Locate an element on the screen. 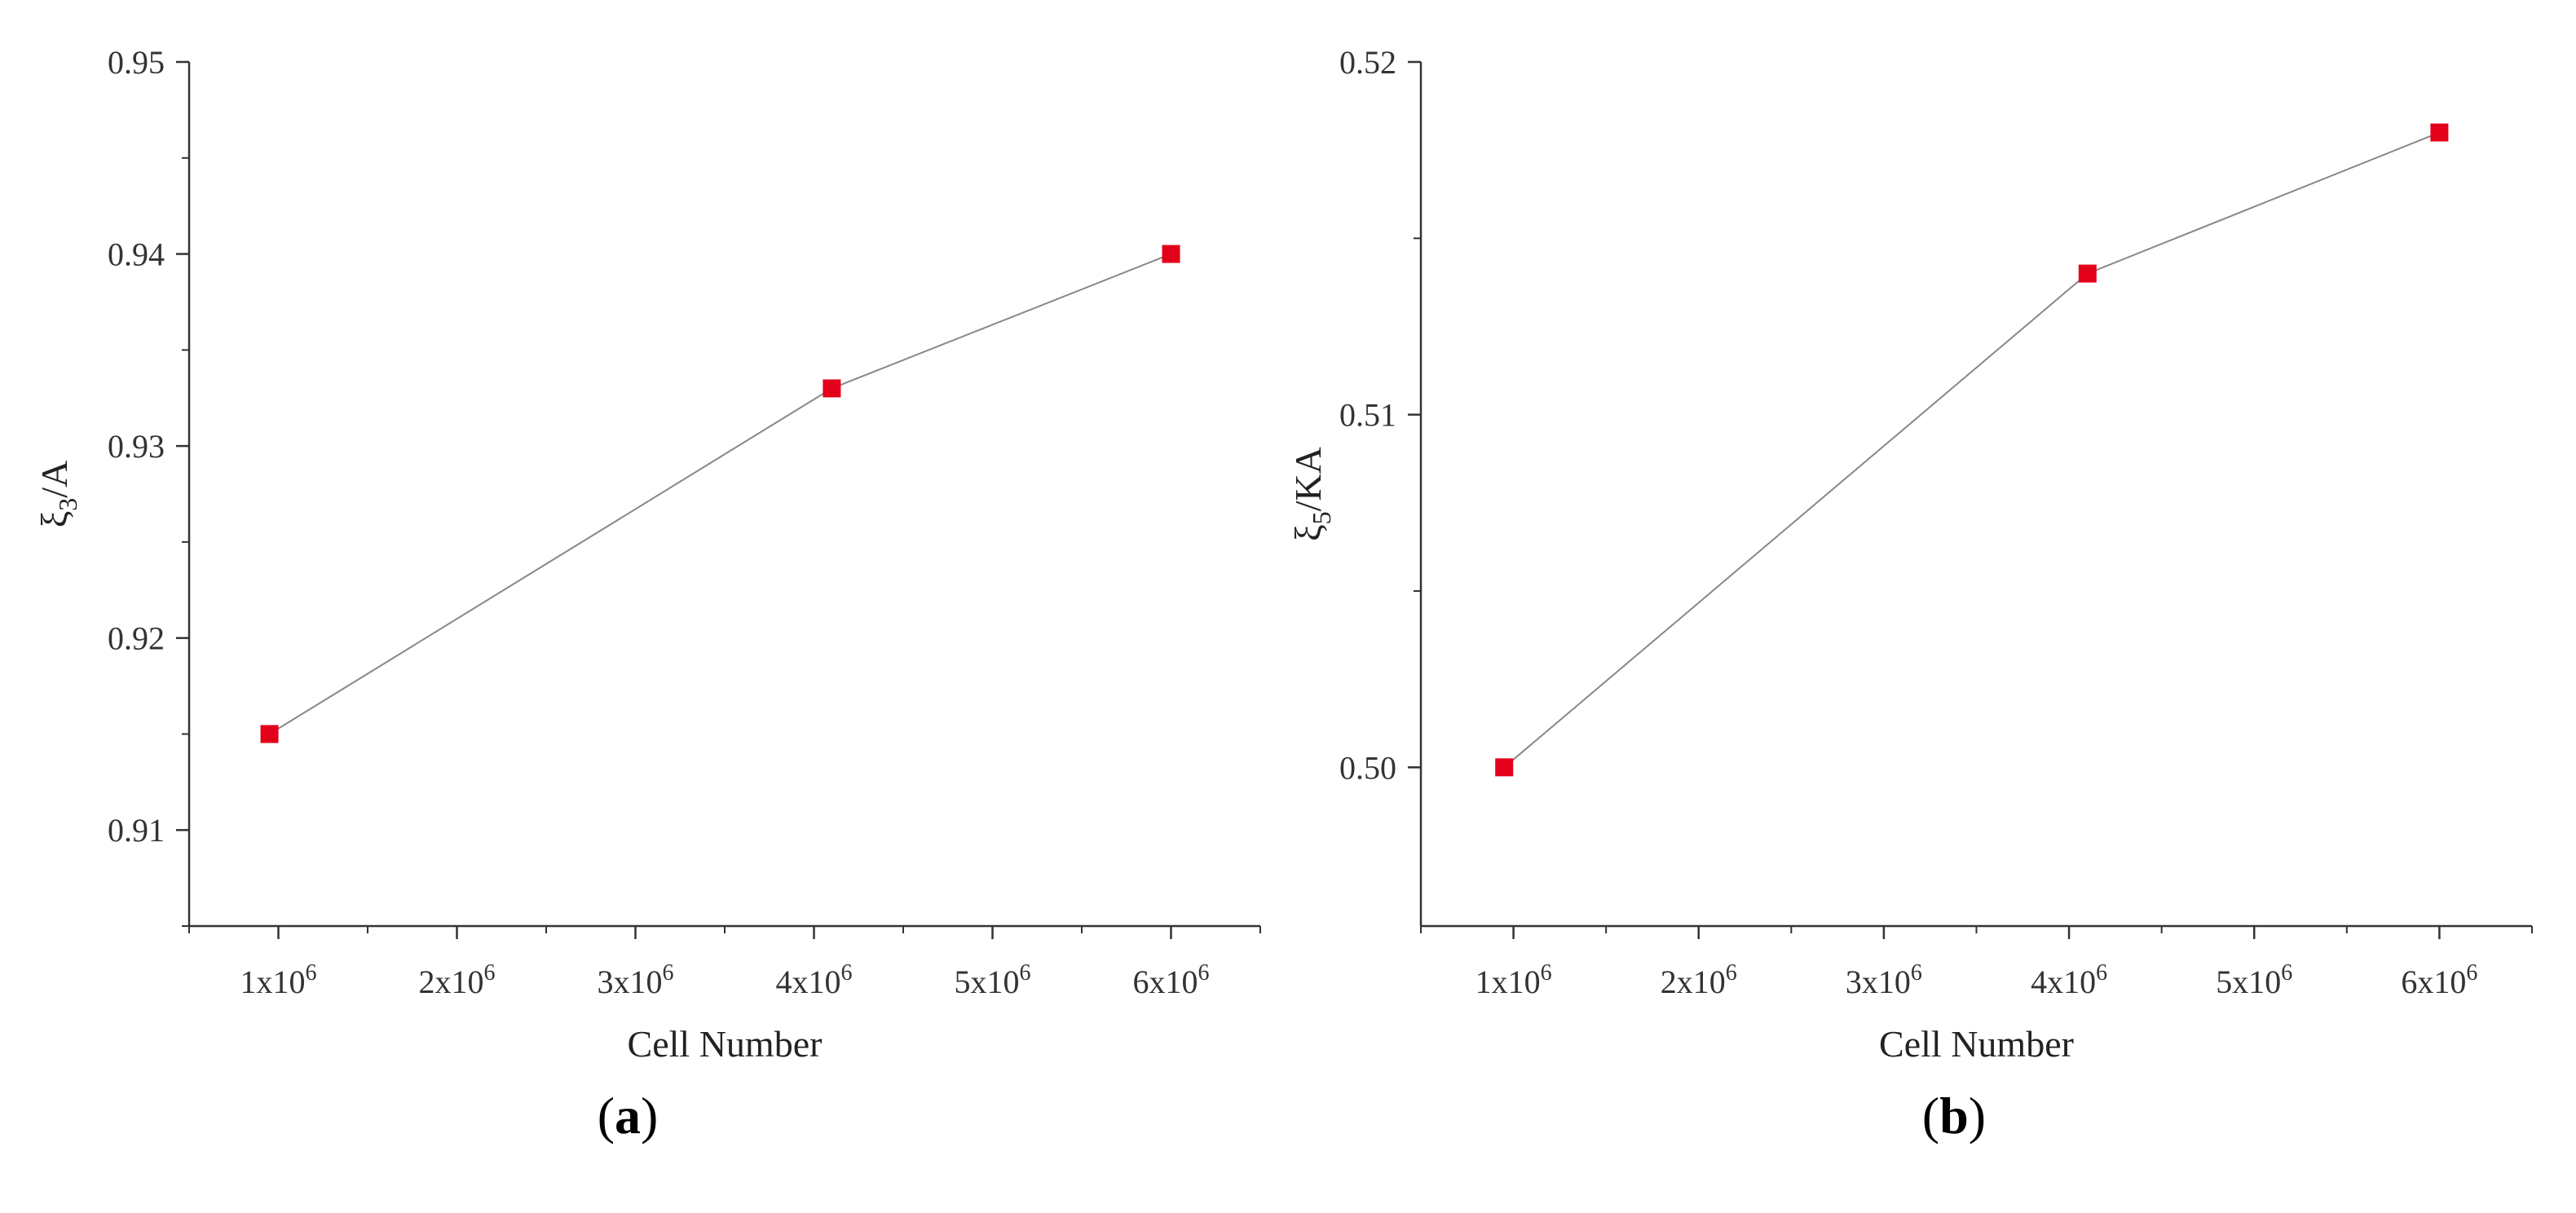 The width and height of the screenshot is (2576, 1213). y-tick-label: 0.50 is located at coordinates (1367, 767).